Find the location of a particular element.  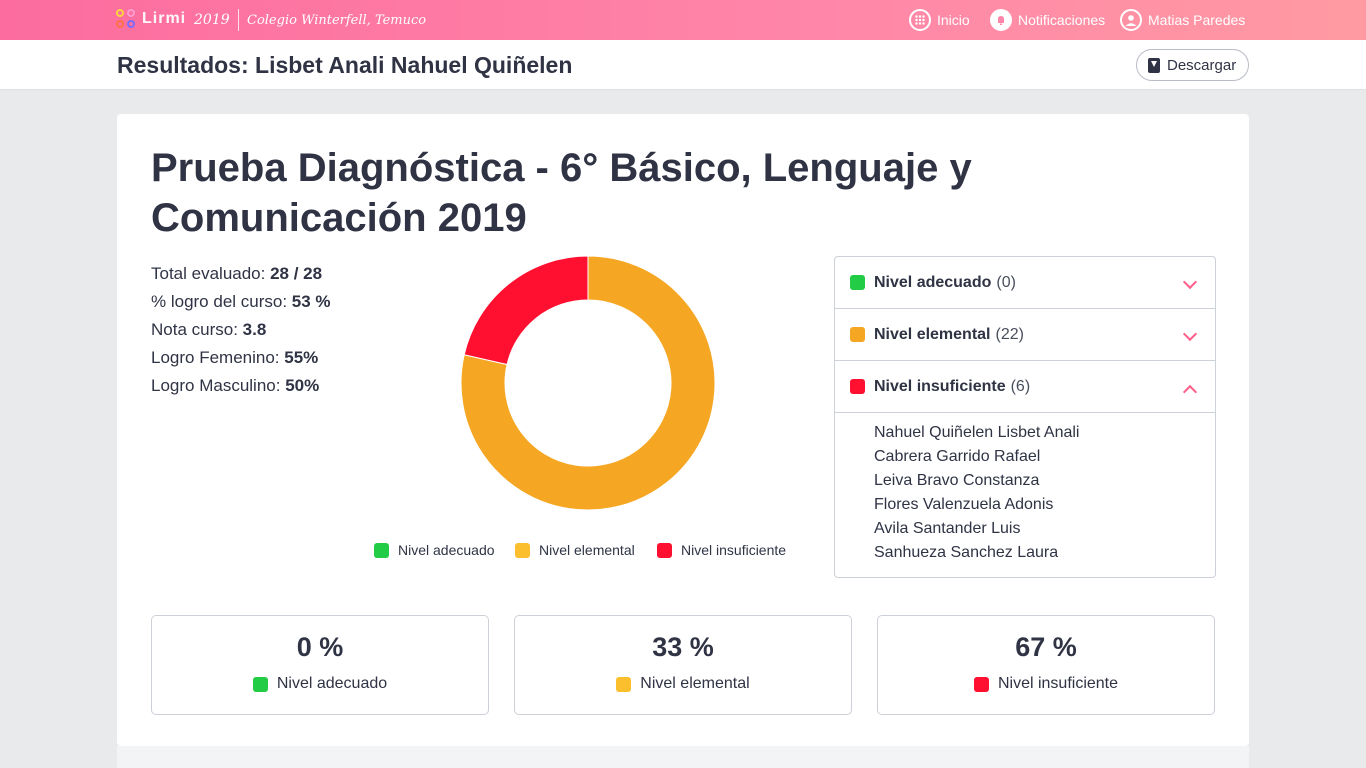

grid-icon is located at coordinates (920, 20).